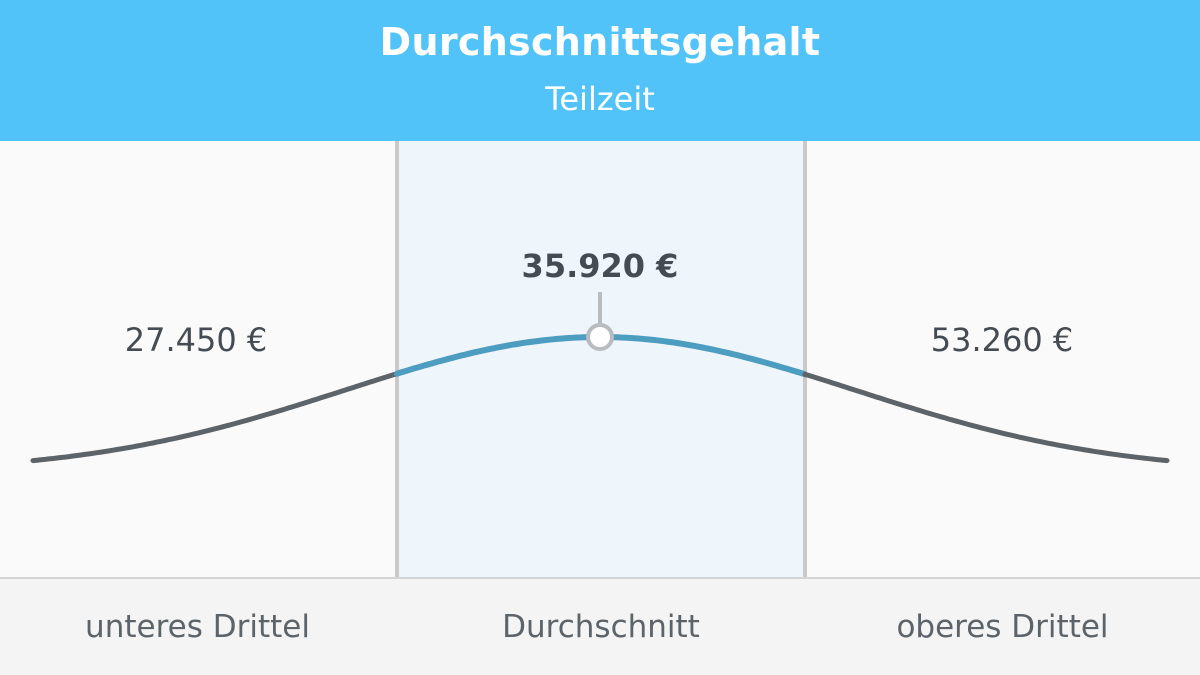 Image resolution: width=1200 pixels, height=675 pixels. I want to click on value-label-upper: 53.260 €, so click(1002, 340).